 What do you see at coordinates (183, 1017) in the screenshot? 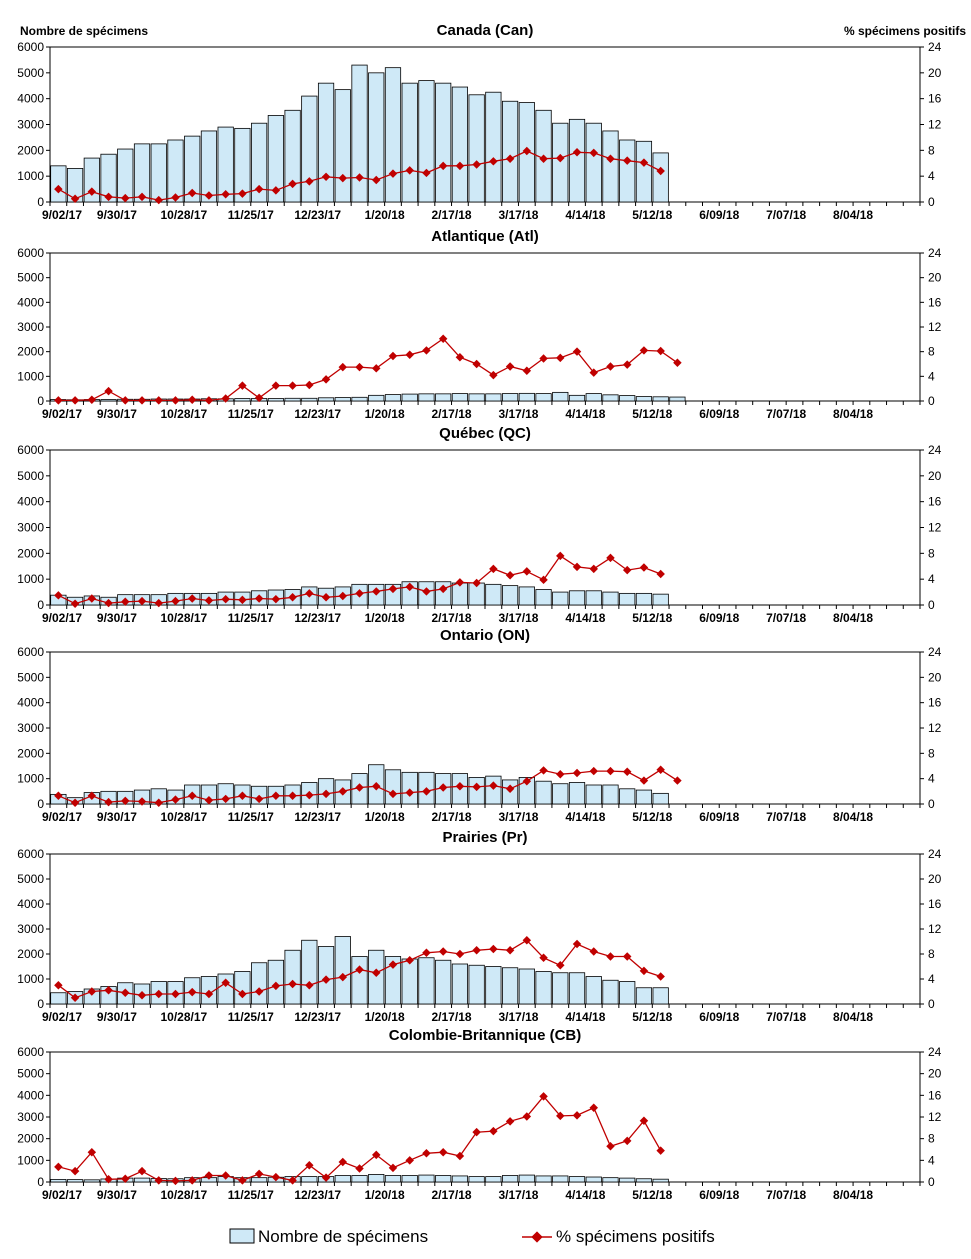
I see `x-tick-label: 10/28/17` at bounding box center [183, 1017].